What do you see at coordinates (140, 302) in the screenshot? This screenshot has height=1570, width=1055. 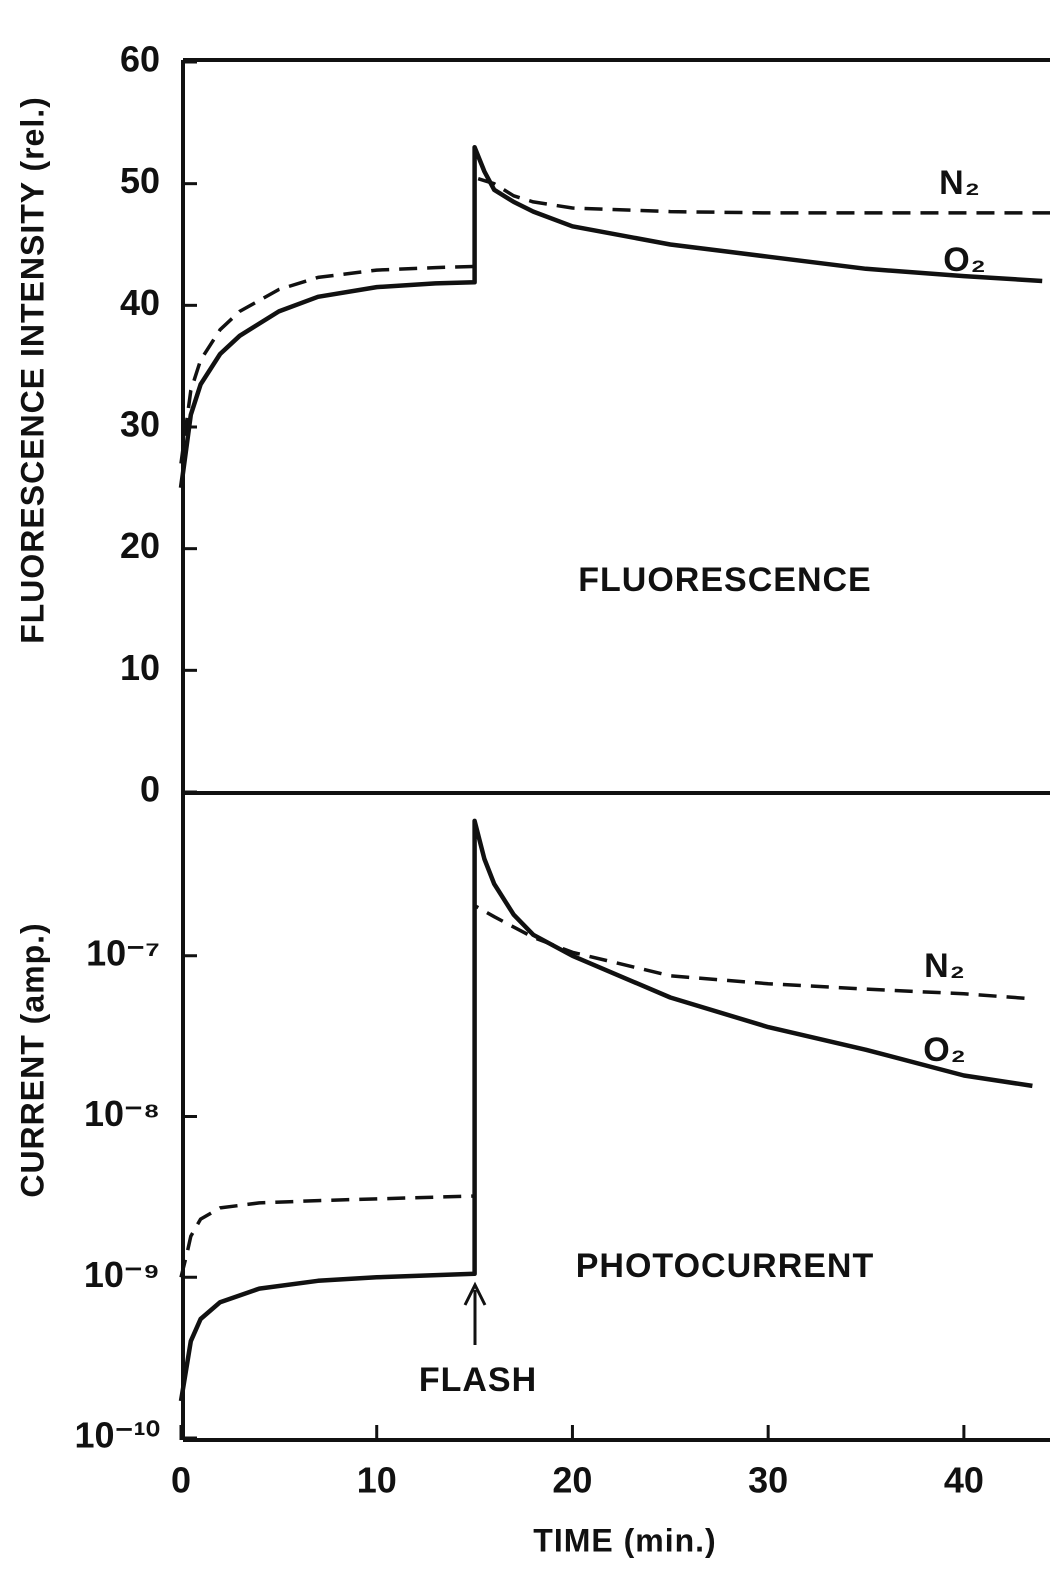 I see `y-tick-label: 40` at bounding box center [140, 302].